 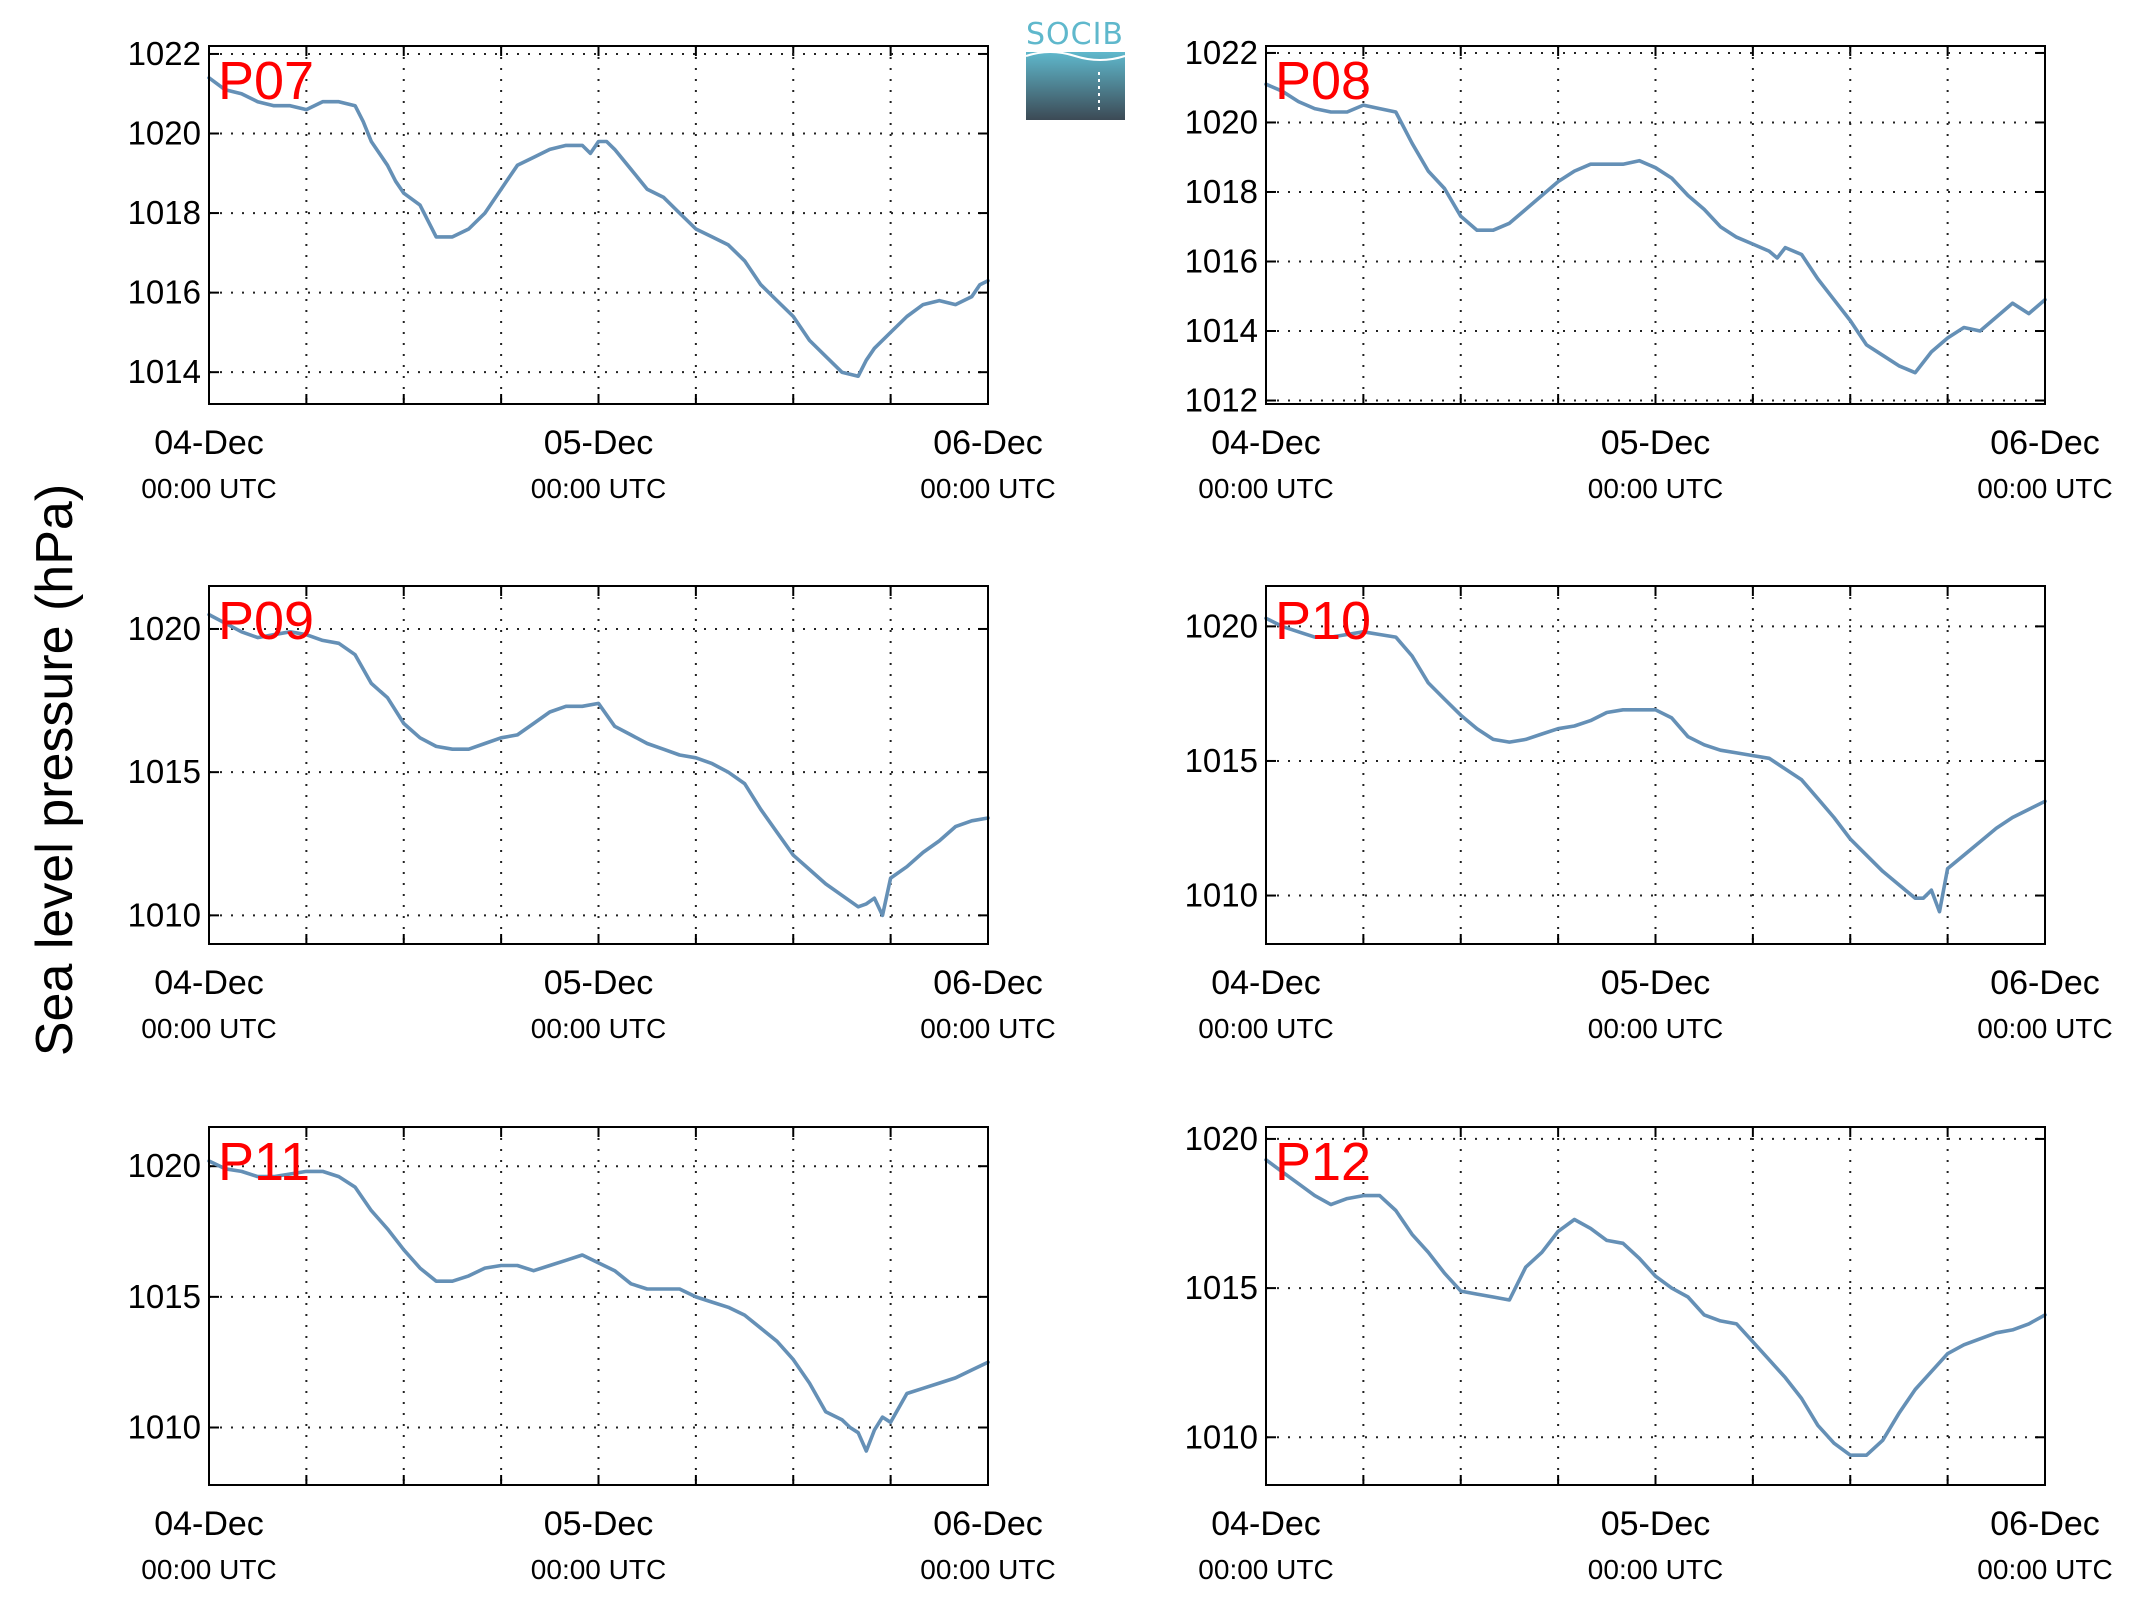 I want to click on logo-wave, so click(x=1075, y=56).